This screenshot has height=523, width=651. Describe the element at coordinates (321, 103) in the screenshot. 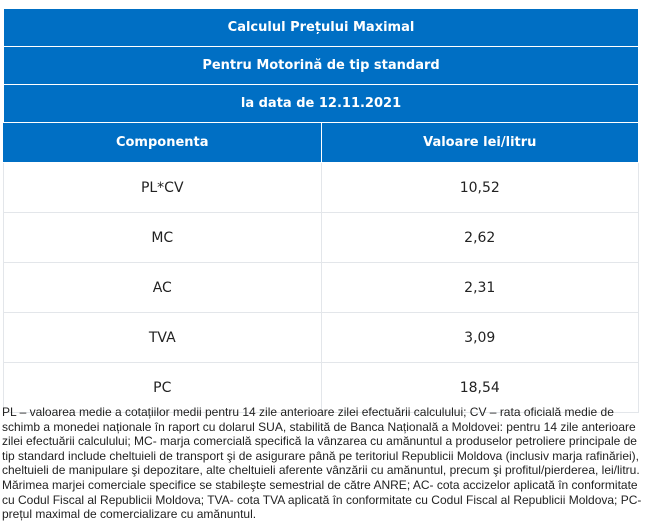

I see `table-date: la data de 12.11.2021` at that location.